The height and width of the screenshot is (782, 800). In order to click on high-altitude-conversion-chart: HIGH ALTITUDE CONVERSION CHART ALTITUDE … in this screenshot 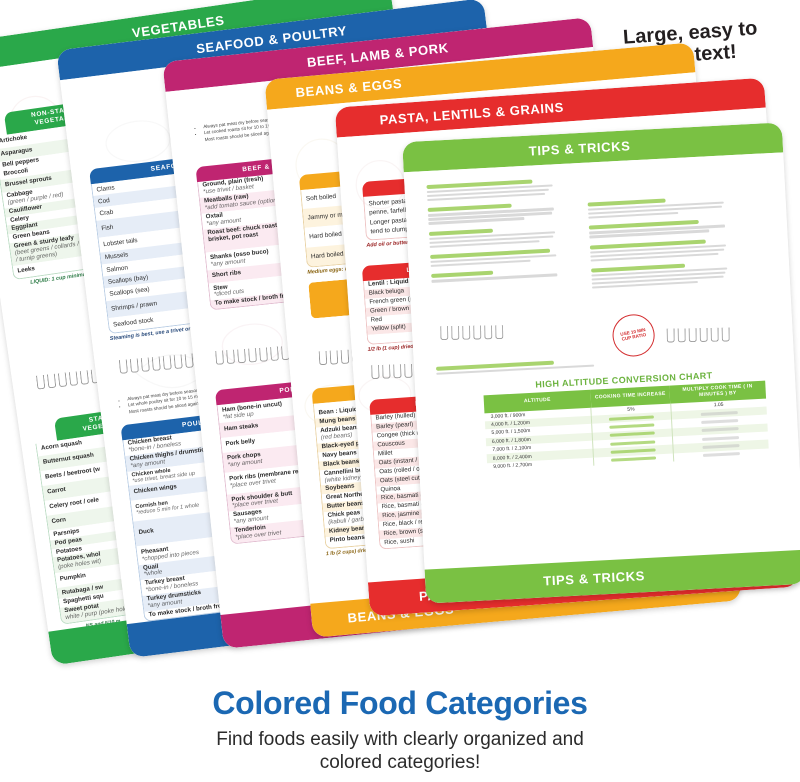, I will do `click(626, 420)`.